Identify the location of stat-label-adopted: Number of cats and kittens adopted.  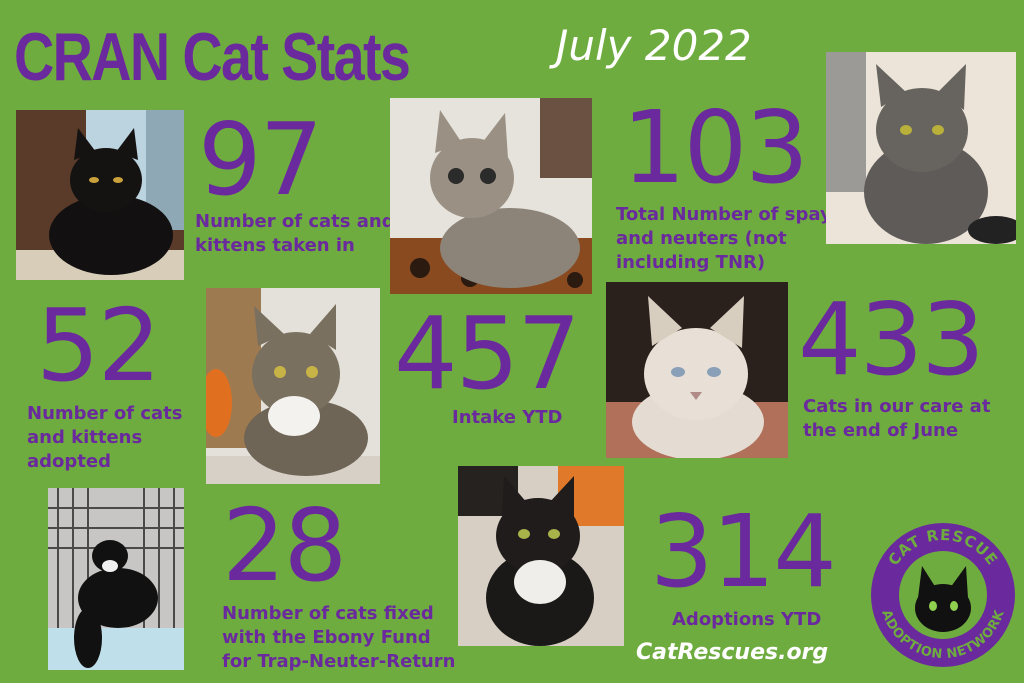
(105, 437).